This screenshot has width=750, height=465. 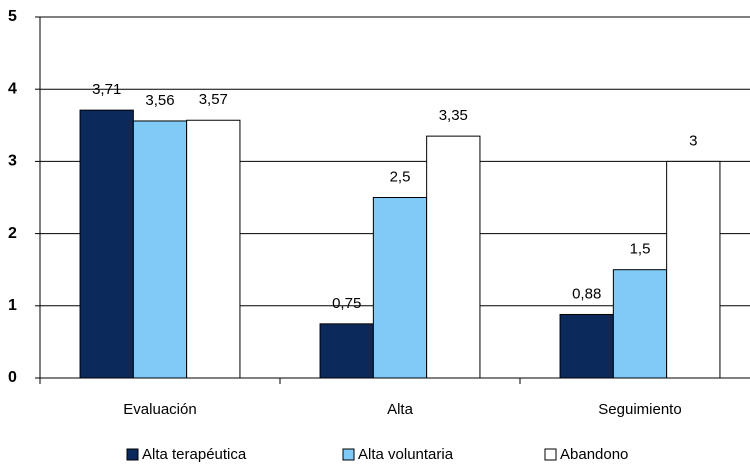 I want to click on value-label: 2,5, so click(x=400, y=176).